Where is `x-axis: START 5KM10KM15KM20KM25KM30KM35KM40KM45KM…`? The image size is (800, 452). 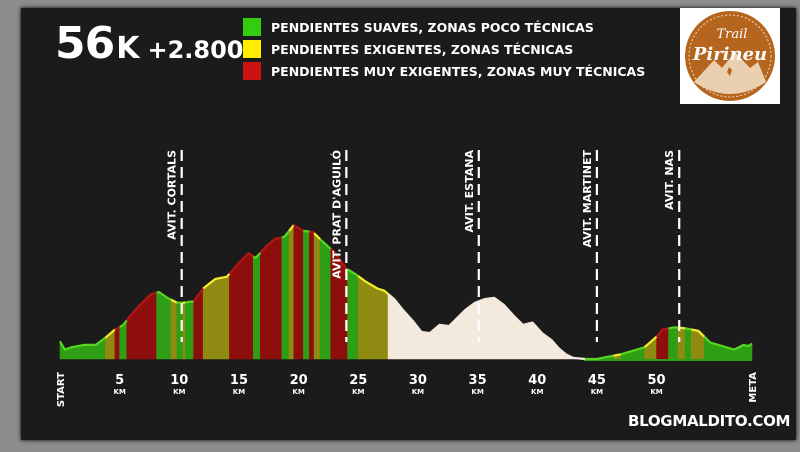
x-axis: START 5KM10KM15KM20KM25KM30KM35KM40KM45KM… is located at coordinates (407, 389).